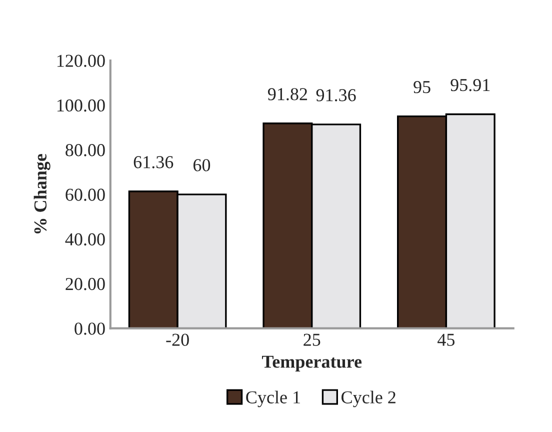  What do you see at coordinates (446, 340) in the screenshot?
I see `x-tick-label: 45` at bounding box center [446, 340].